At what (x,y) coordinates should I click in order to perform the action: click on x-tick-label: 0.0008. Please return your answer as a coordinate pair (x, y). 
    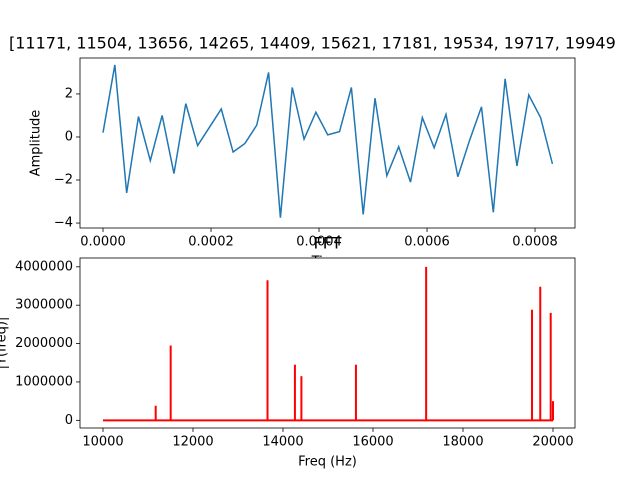
    Looking at the image, I should click on (535, 242).